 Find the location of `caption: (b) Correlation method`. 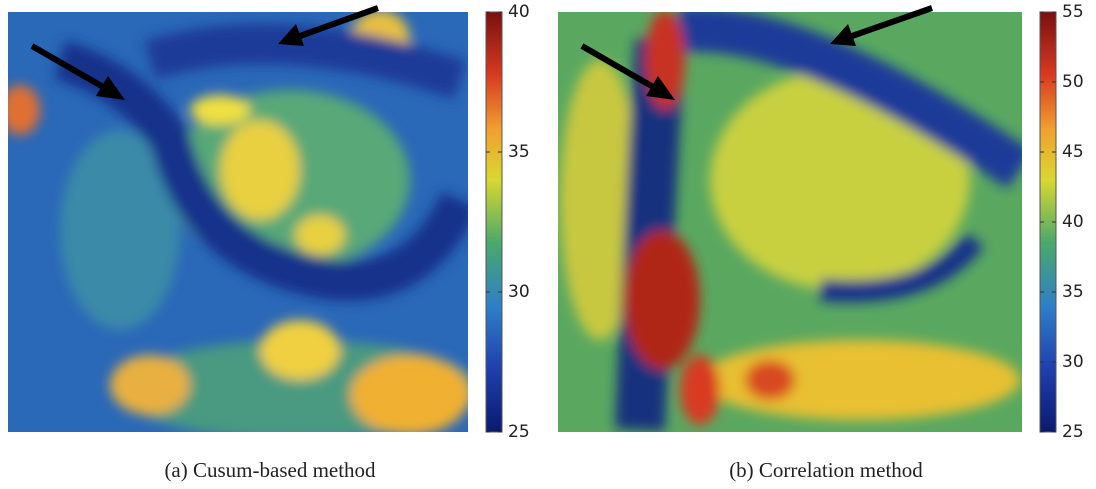

caption: (b) Correlation method is located at coordinates (826, 470).